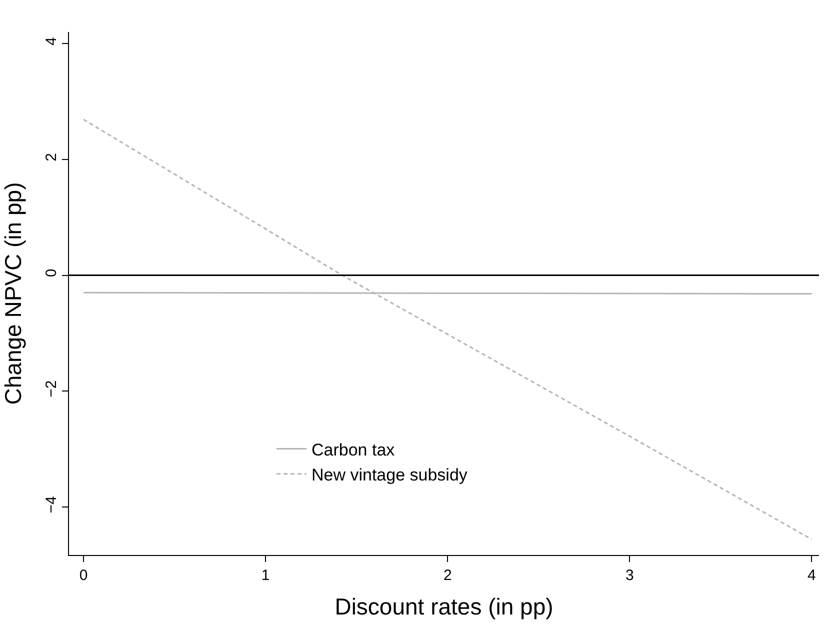 The width and height of the screenshot is (831, 627). Describe the element at coordinates (51, 157) in the screenshot. I see `y-tick-label: 2` at that location.